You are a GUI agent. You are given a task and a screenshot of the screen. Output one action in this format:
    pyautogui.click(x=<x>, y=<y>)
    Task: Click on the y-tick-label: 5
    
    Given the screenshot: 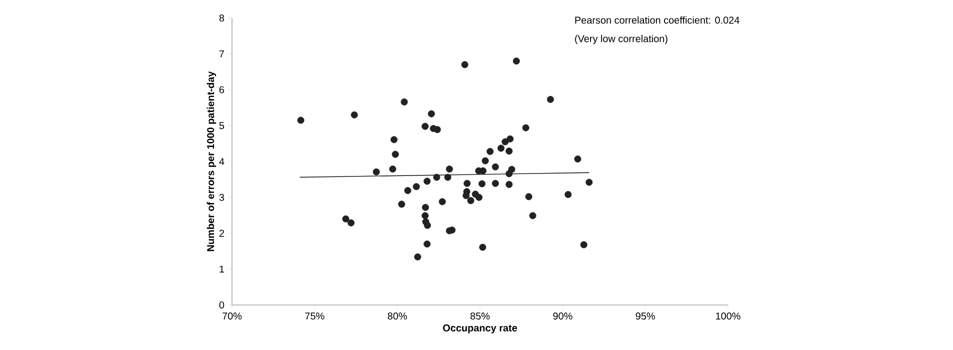 What is the action you would take?
    pyautogui.click(x=221, y=126)
    